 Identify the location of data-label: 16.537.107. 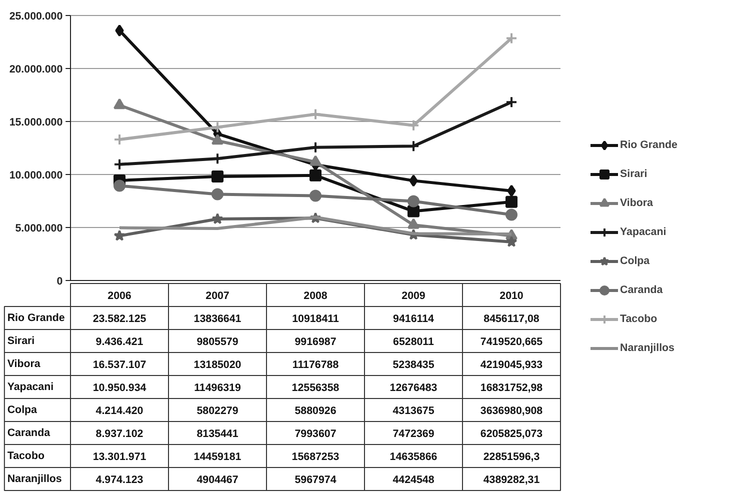
(119, 365).